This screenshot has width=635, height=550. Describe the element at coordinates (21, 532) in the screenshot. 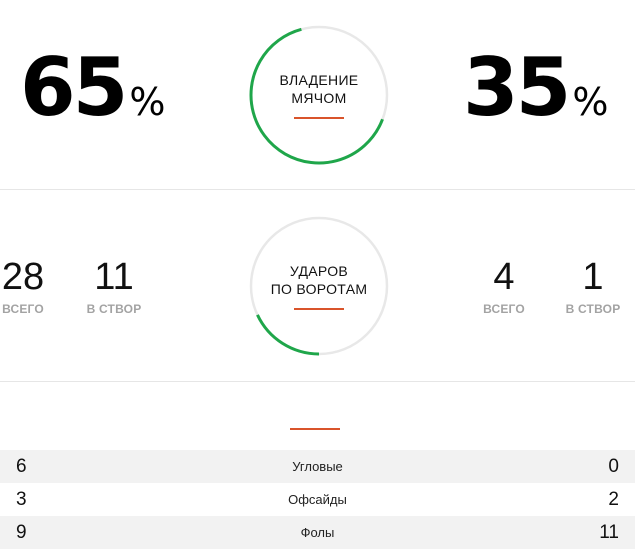

I see `home-fouls-value: 9` at that location.